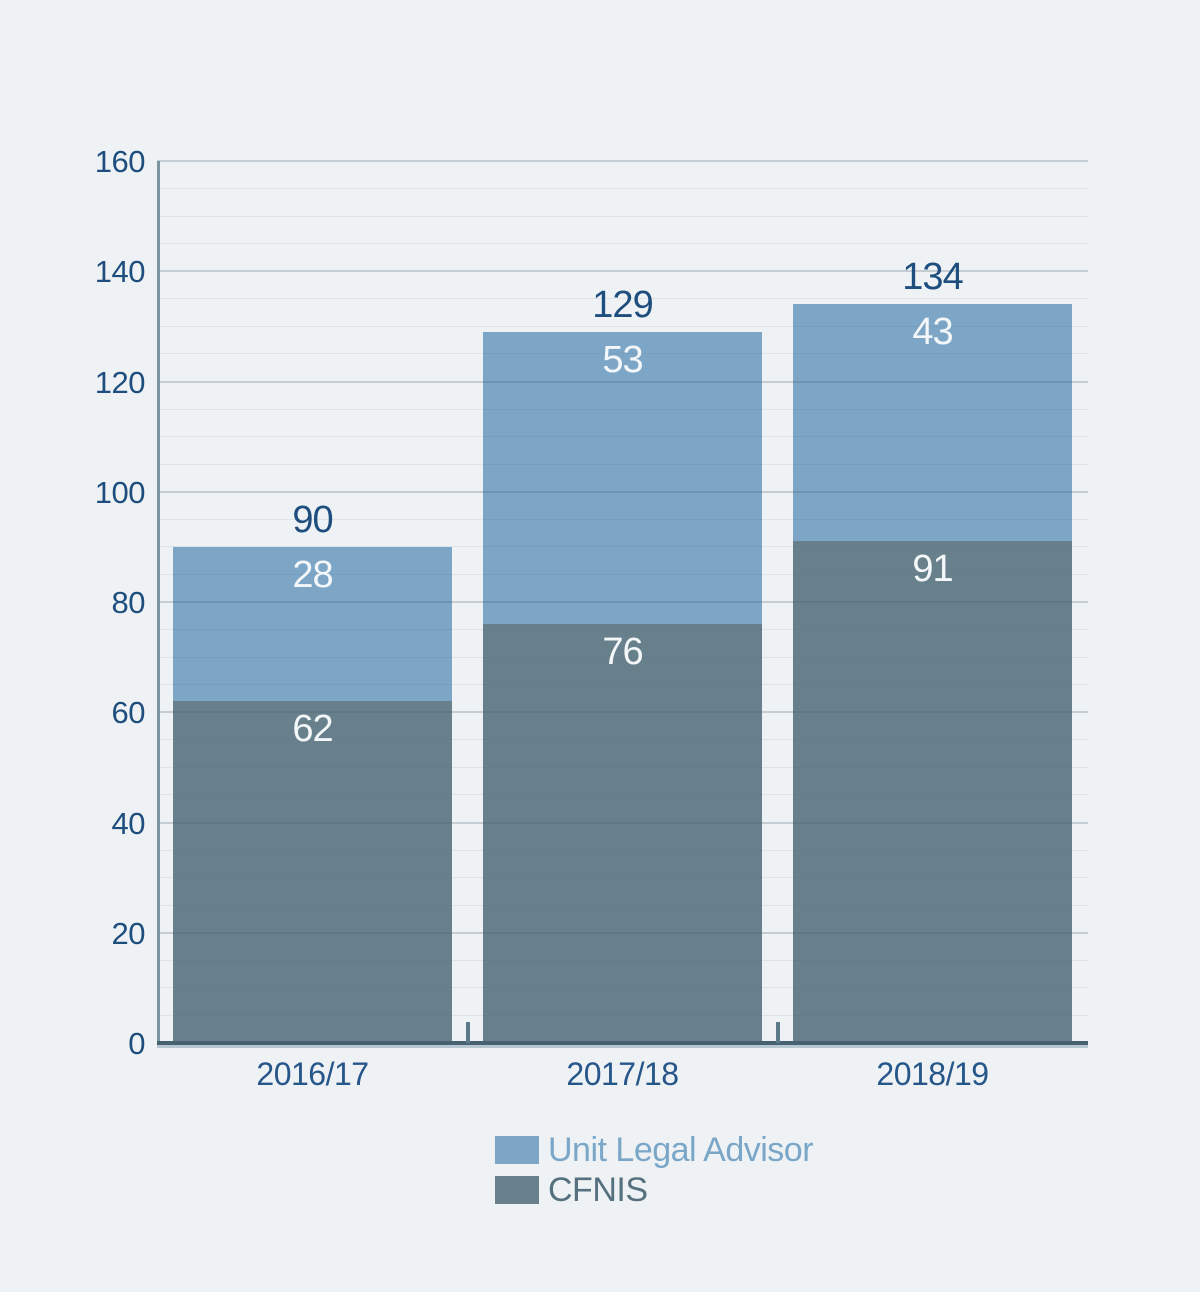  Describe the element at coordinates (932, 569) in the screenshot. I see `segment-value-label: 91` at that location.